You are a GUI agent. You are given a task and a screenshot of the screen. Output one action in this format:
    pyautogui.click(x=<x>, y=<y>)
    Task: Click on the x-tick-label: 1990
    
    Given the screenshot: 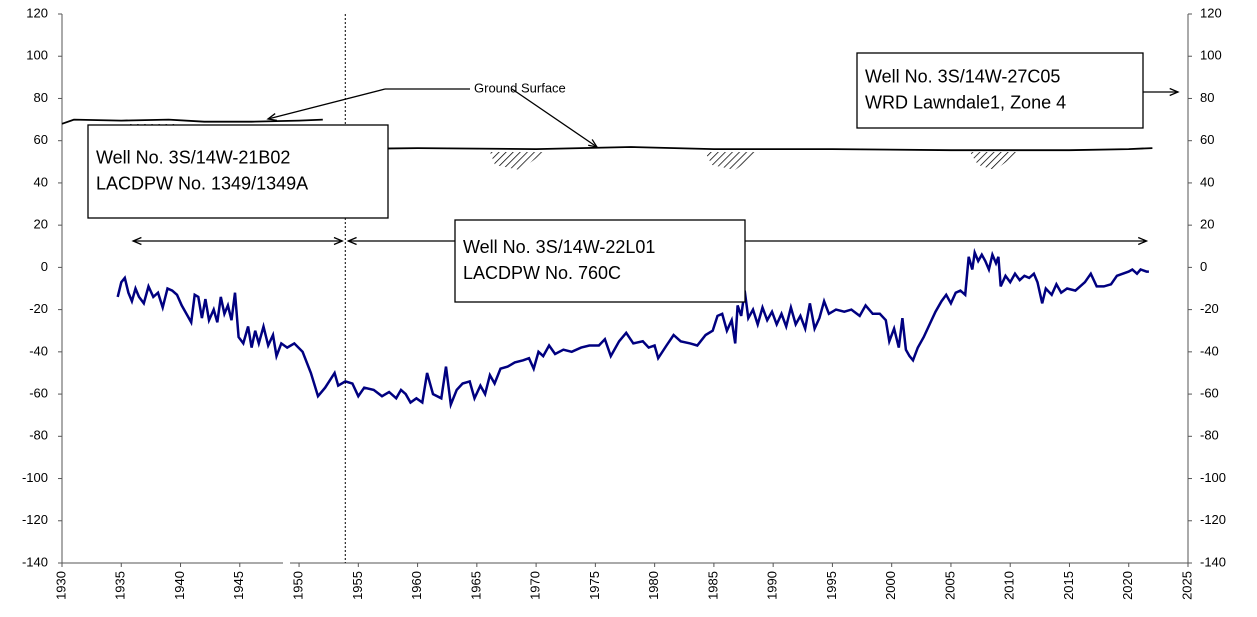 What is the action you would take?
    pyautogui.click(x=772, y=585)
    